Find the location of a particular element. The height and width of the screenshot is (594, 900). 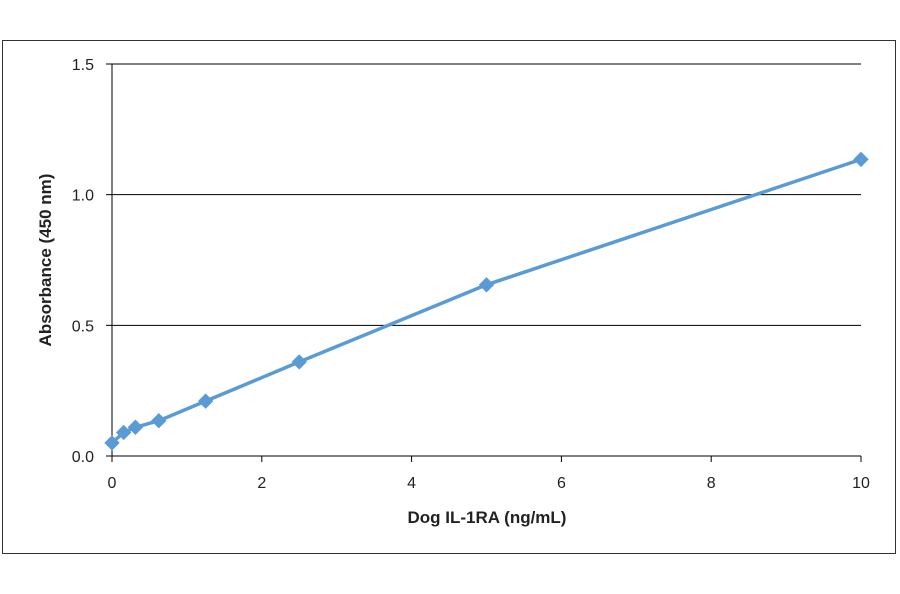

y-tick-label: 1.5 is located at coordinates (83, 65).